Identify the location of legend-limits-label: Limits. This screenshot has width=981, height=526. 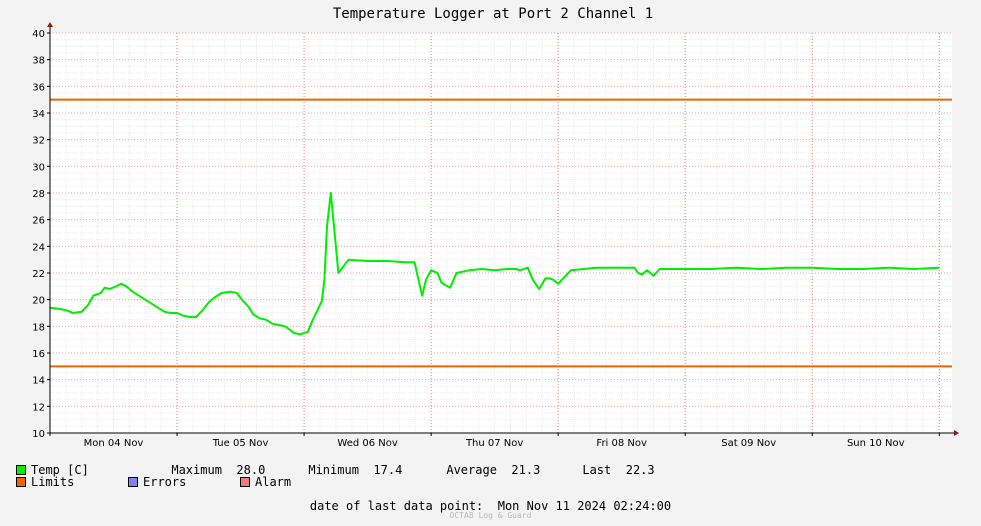
(53, 482).